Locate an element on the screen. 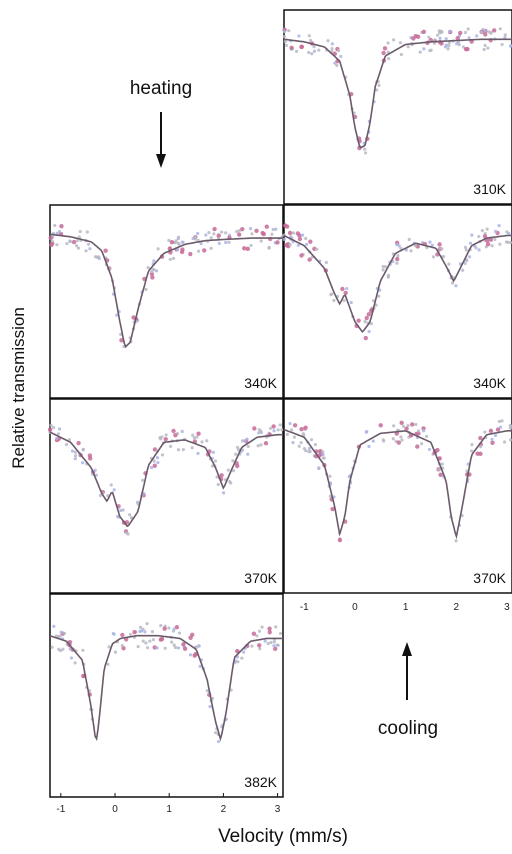 The height and width of the screenshot is (854, 512). heating-arrowhead-icon is located at coordinates (161, 161).